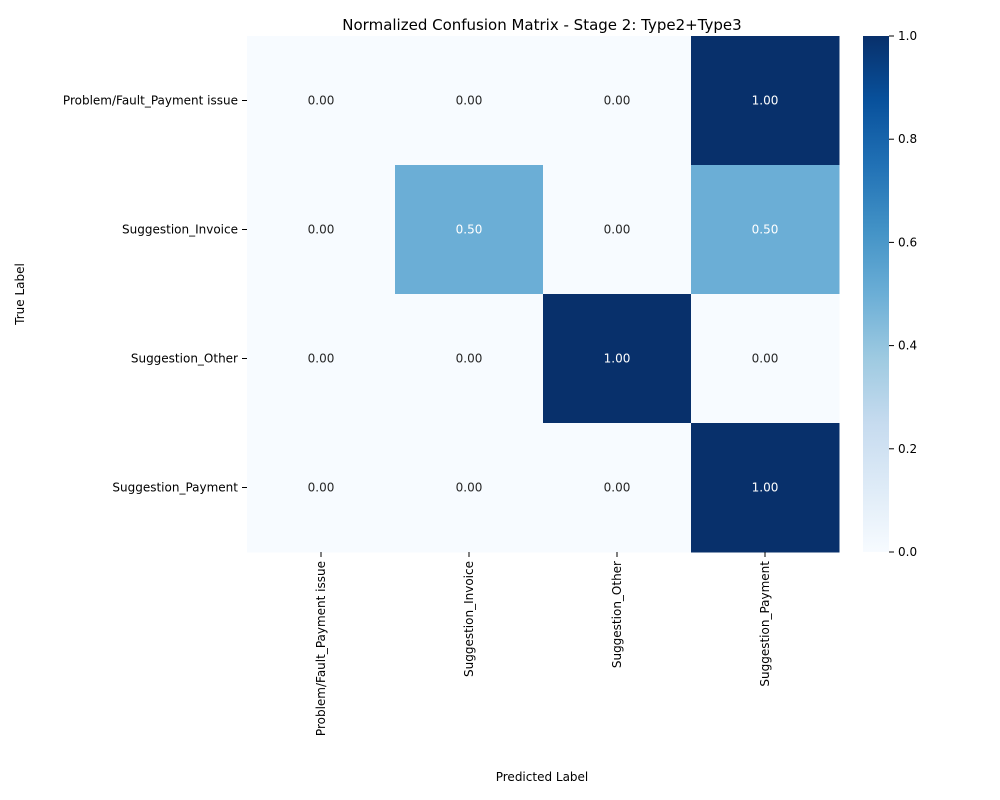  Describe the element at coordinates (469, 619) in the screenshot. I see `x-tick-label: Suggestion_Invoice` at that location.